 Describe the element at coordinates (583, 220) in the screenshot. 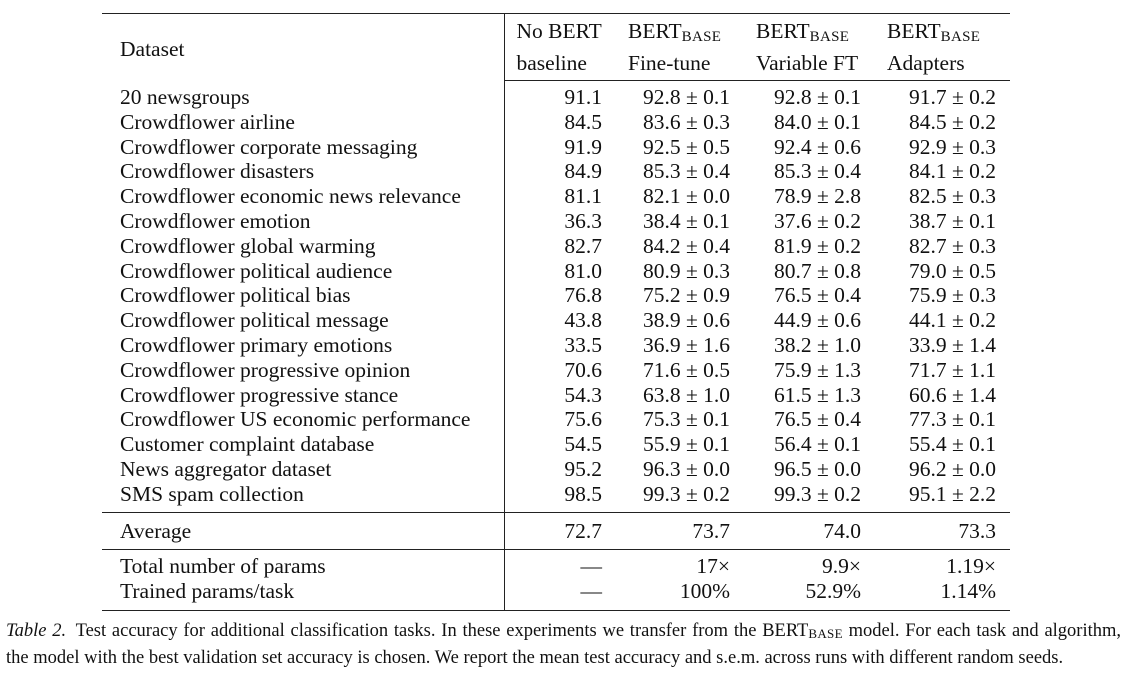

I see `baseline-cell: 36.3` at that location.